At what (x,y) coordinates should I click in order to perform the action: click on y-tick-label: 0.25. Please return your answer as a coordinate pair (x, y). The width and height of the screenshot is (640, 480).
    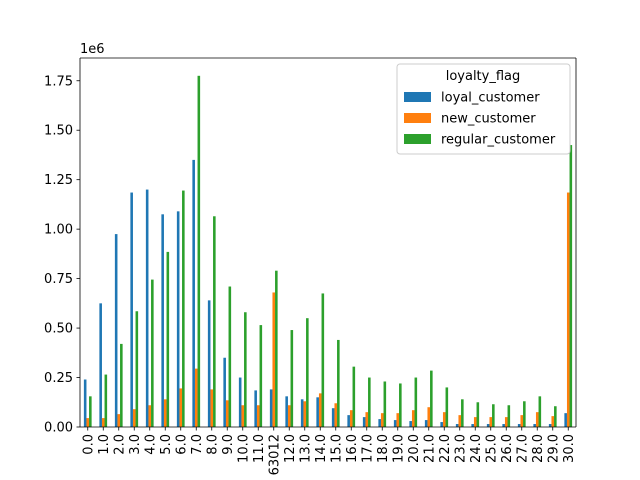
    Looking at the image, I should click on (58, 378).